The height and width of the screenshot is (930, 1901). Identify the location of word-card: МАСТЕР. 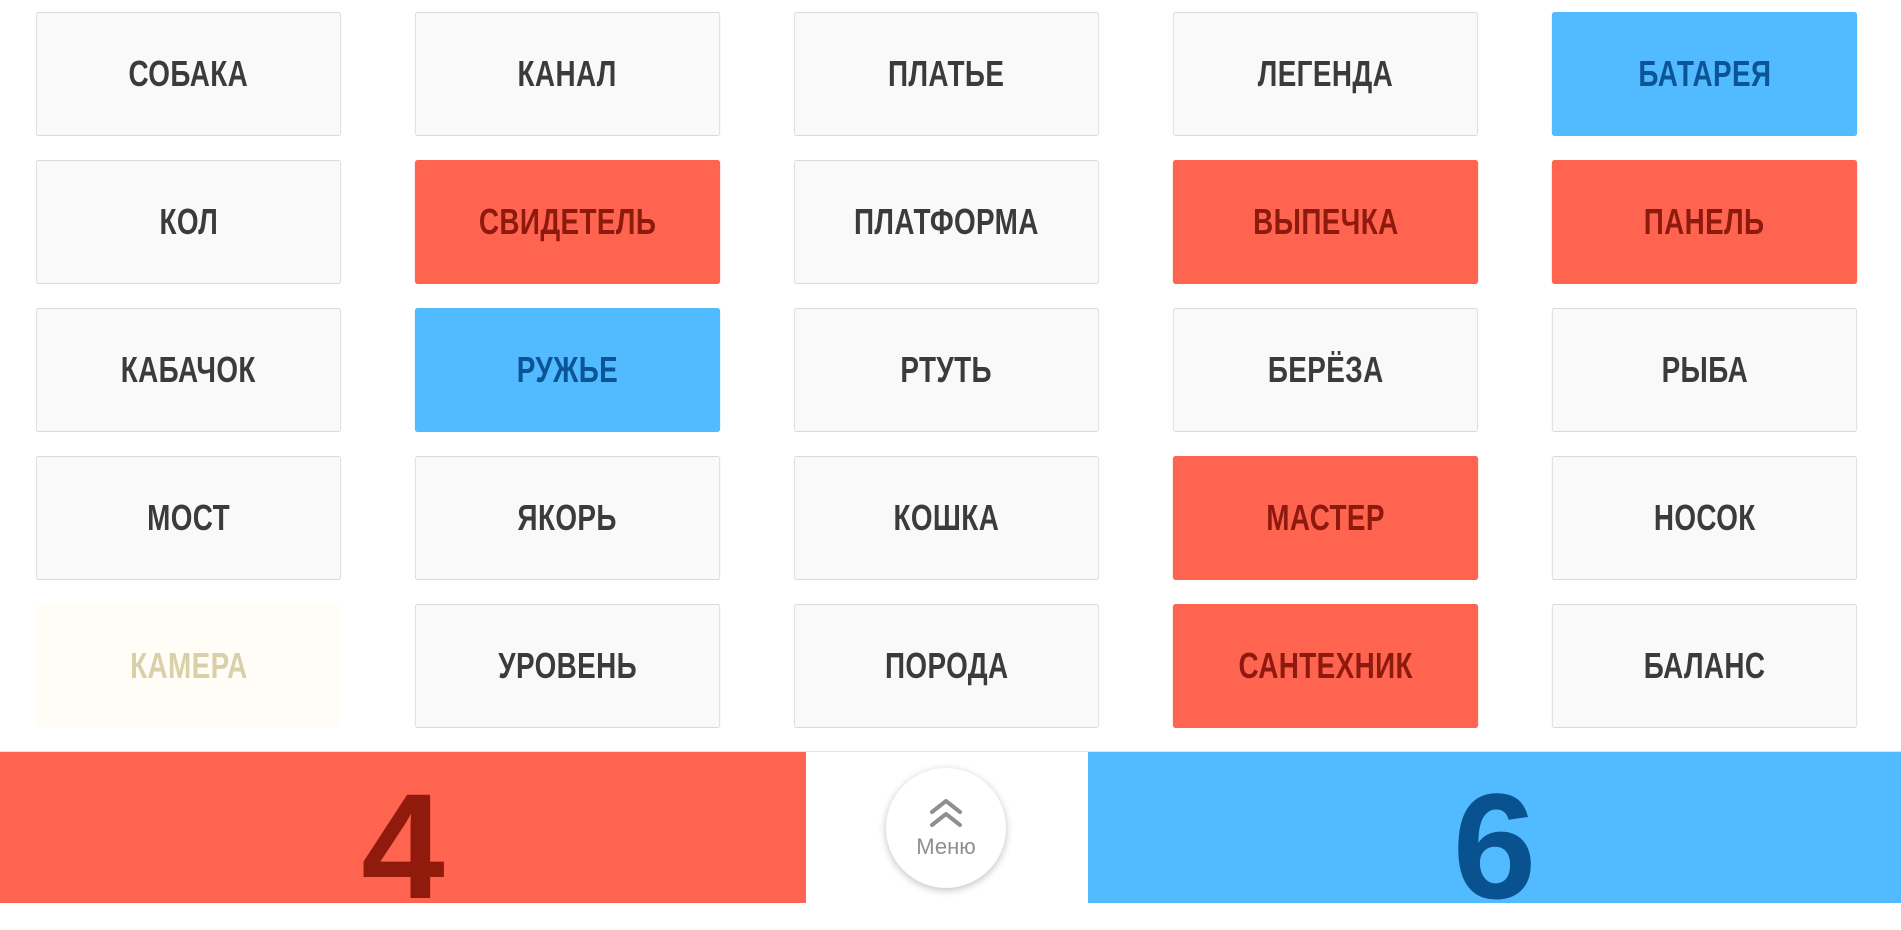
(1325, 518).